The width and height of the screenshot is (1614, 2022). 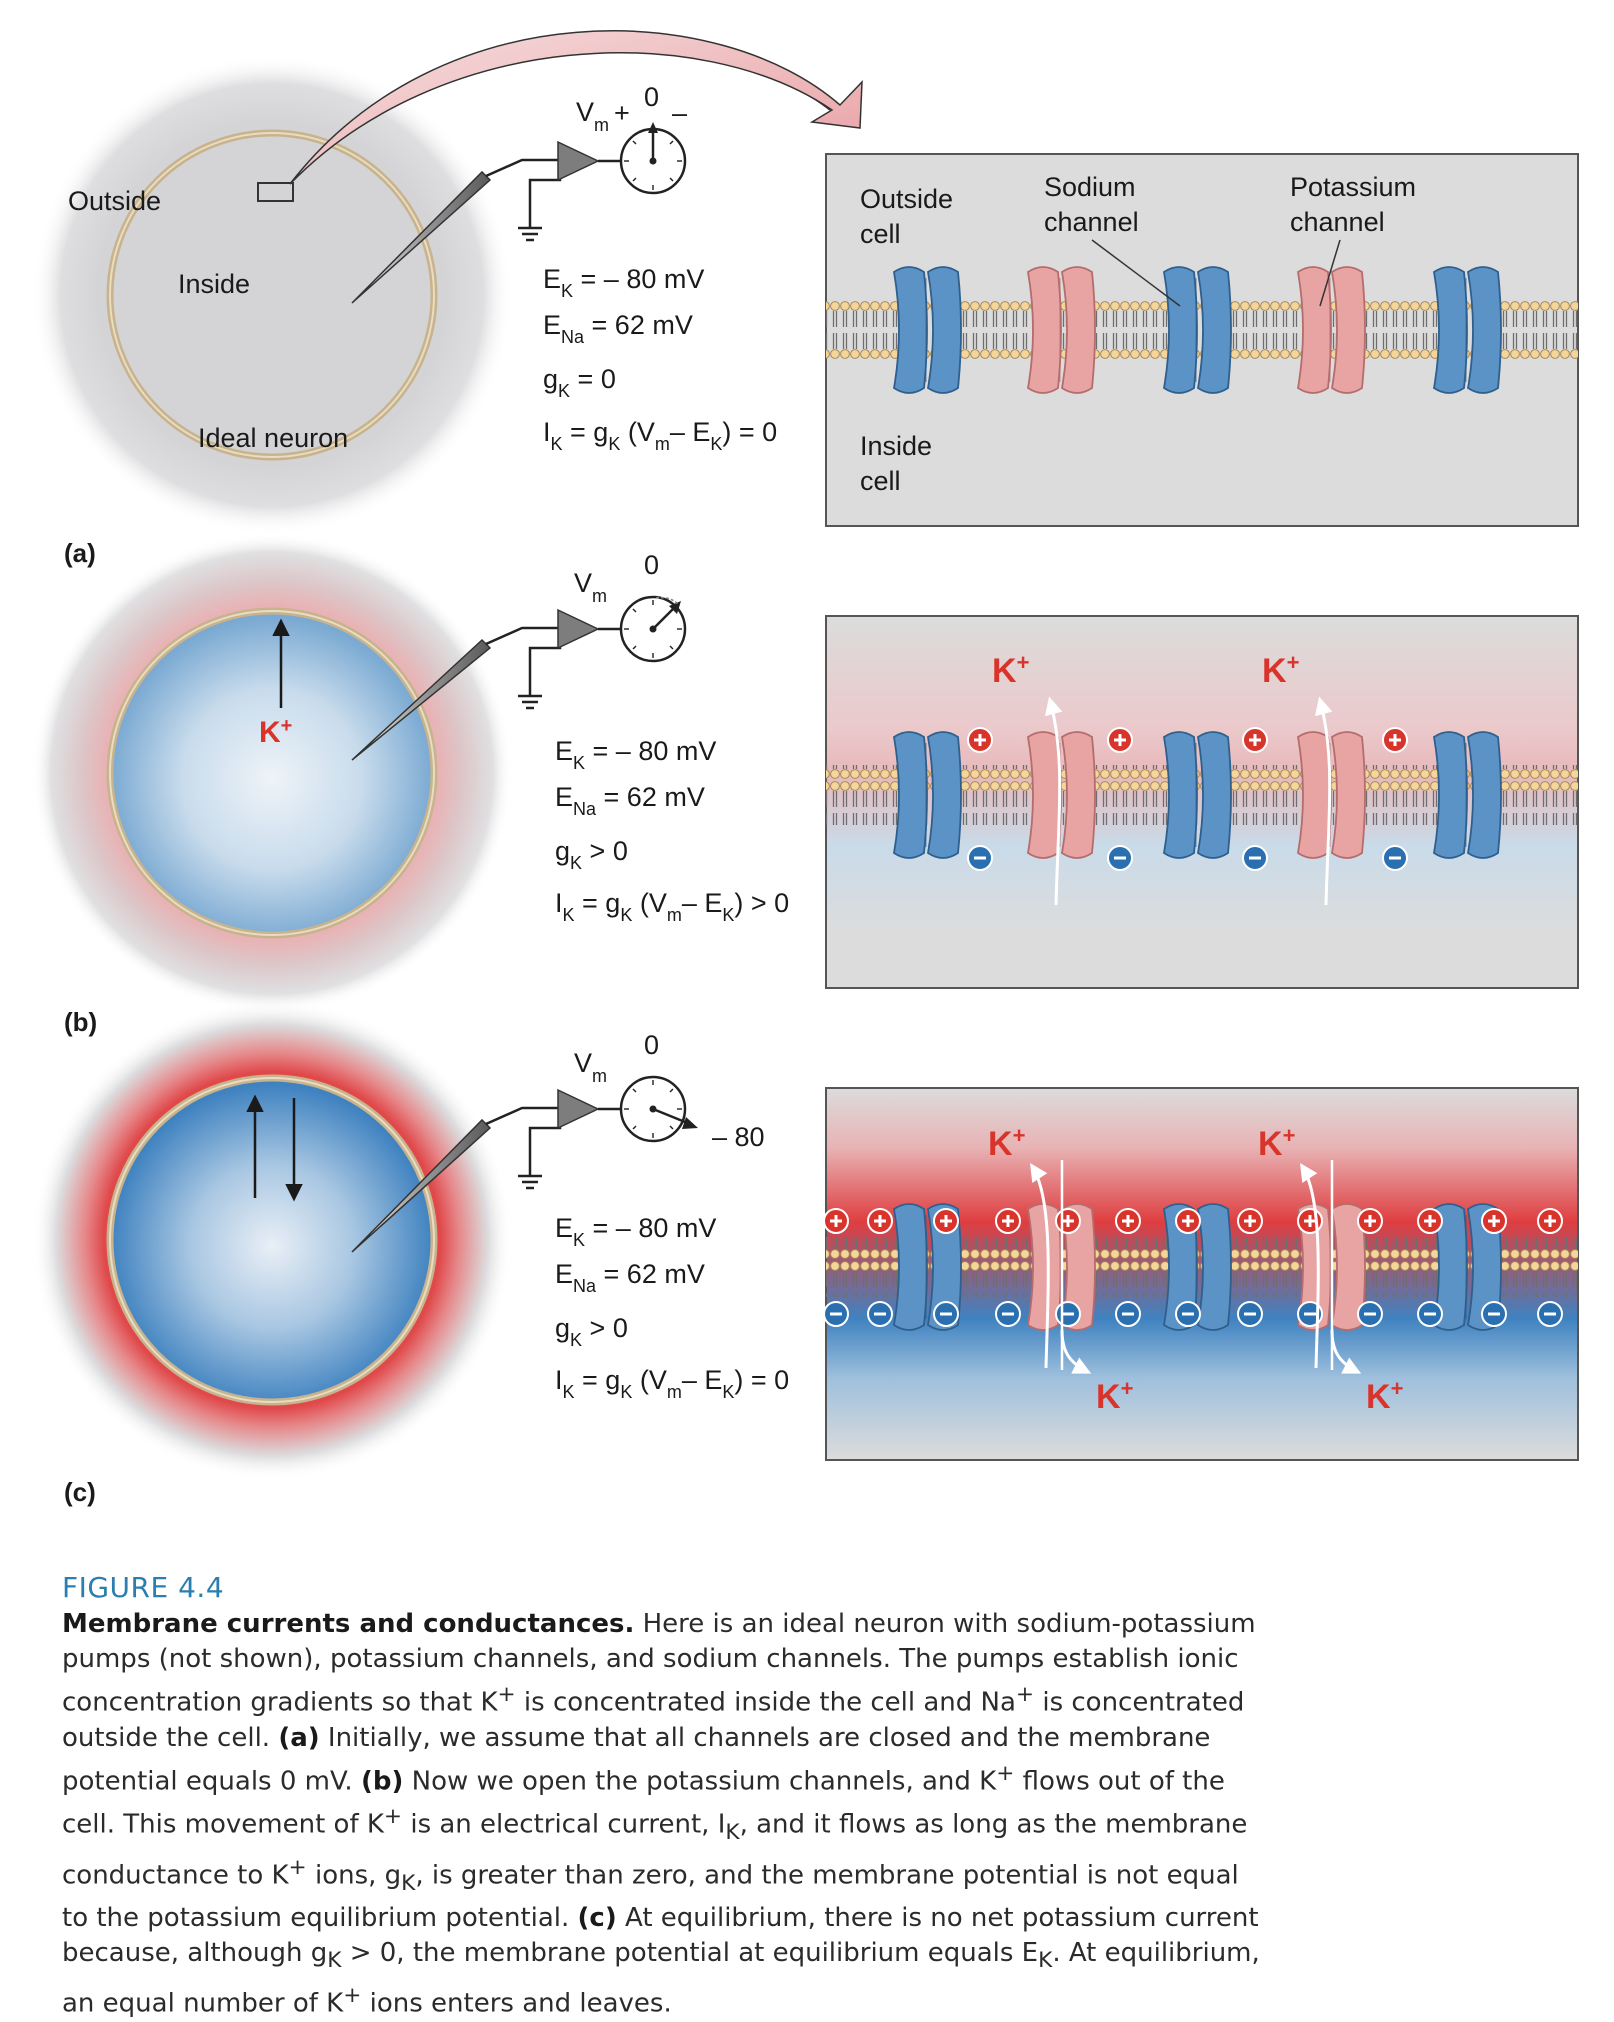 What do you see at coordinates (1337, 222) in the screenshot?
I see `potassium-channel-label-line2: channel` at bounding box center [1337, 222].